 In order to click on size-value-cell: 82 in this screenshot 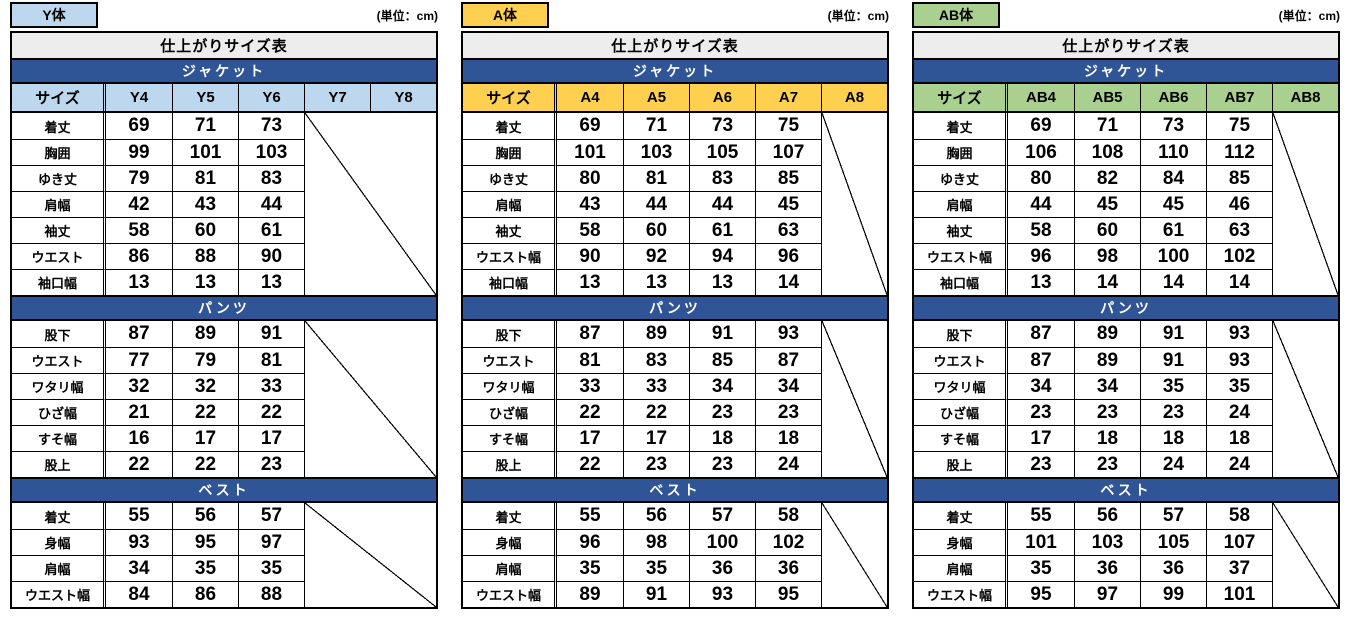, I will do `click(1107, 178)`.